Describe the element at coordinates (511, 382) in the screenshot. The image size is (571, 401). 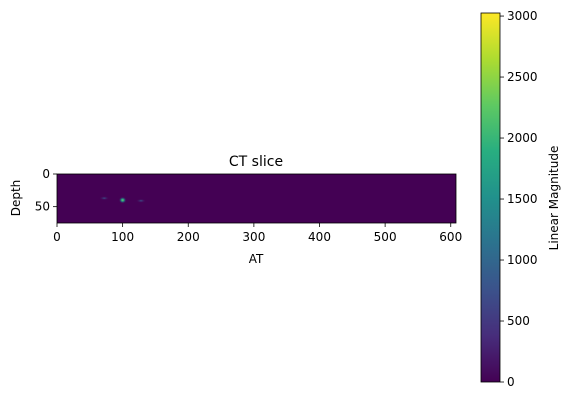
I see `colorbar-tick-label: 0` at that location.